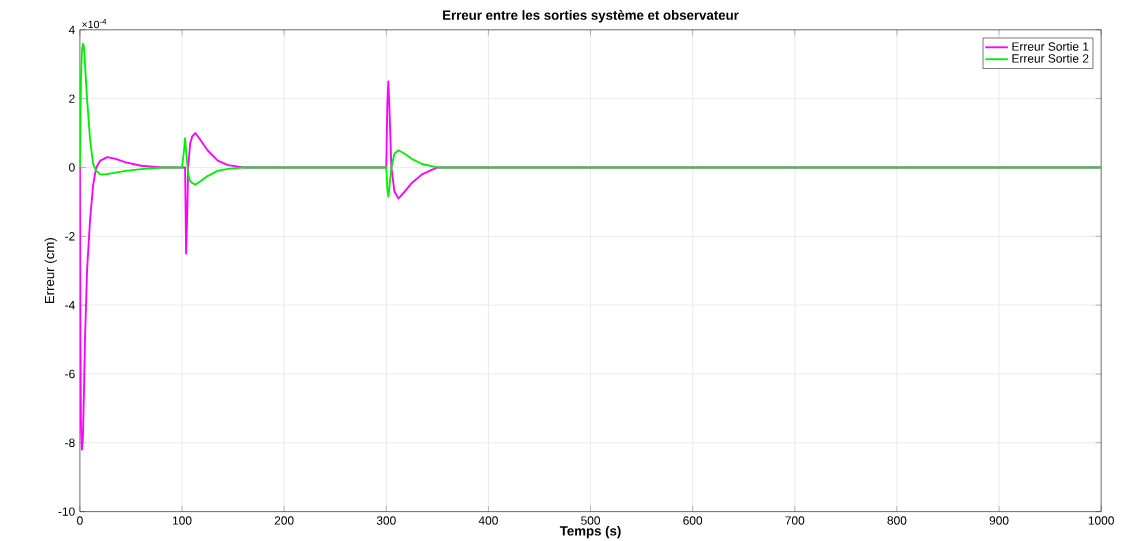 The height and width of the screenshot is (541, 1125). Describe the element at coordinates (70, 442) in the screenshot. I see `y-tick-label: -8` at that location.